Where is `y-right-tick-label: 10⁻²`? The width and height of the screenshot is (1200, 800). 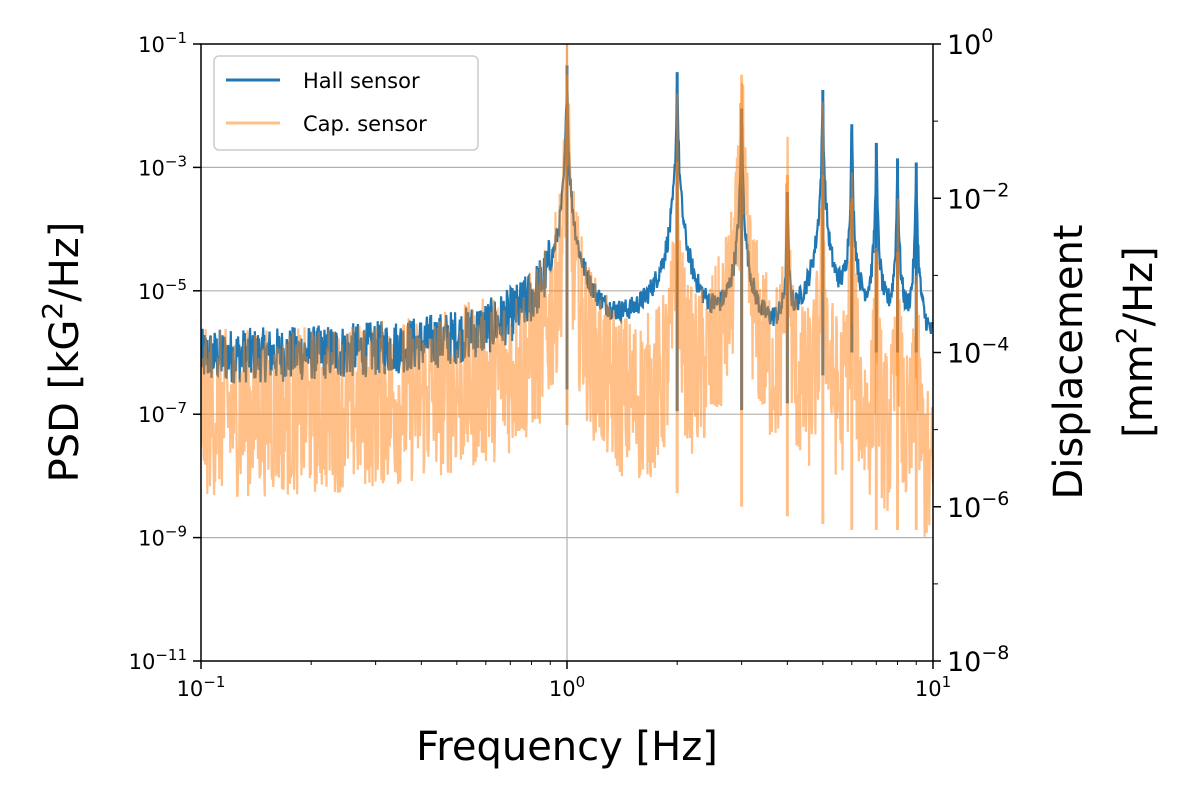
y-right-tick-label: 10⁻² is located at coordinates (978, 197).